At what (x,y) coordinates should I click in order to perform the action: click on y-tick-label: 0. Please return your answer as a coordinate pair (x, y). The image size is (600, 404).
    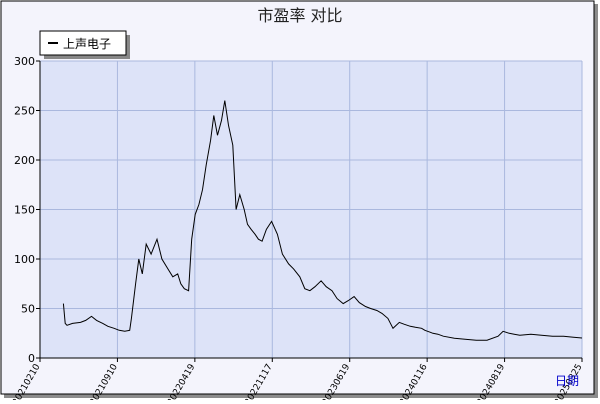
    Looking at the image, I should click on (31, 358).